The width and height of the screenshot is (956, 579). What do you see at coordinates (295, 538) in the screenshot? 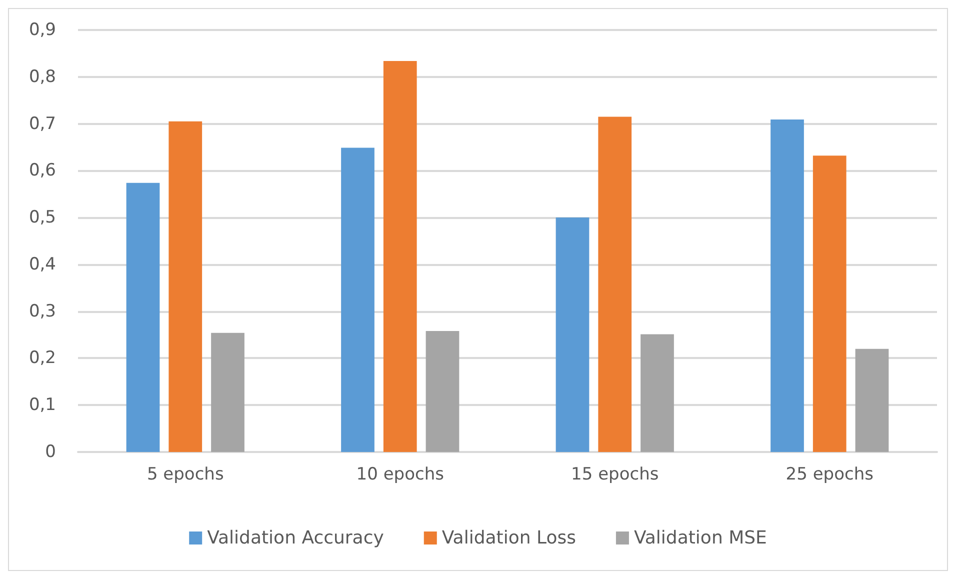
I see `legend-label: Validation Accuracy` at bounding box center [295, 538].